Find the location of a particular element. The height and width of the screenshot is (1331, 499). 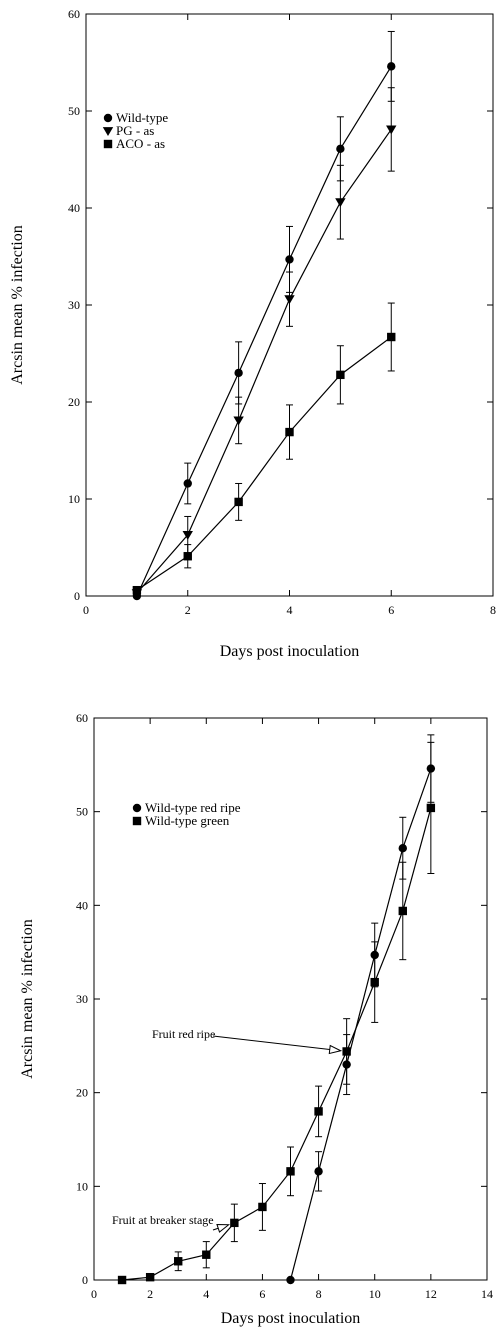

legend-label: PG - as is located at coordinates (135, 130).